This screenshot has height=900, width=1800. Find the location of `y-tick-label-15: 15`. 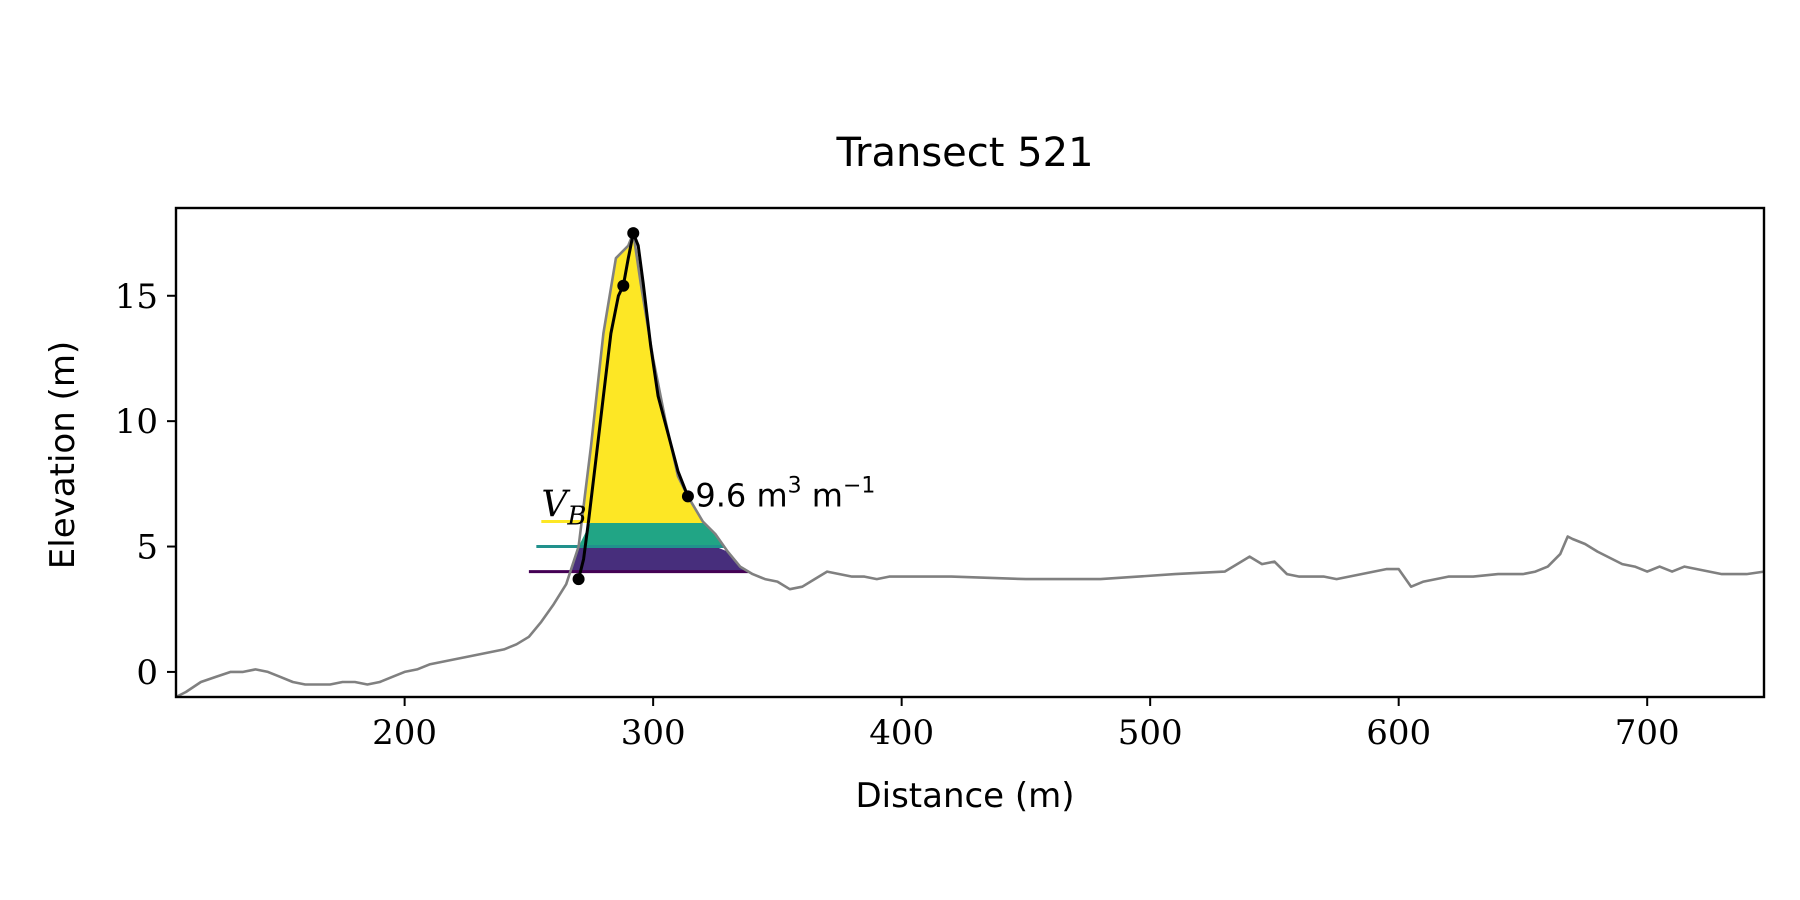

y-tick-label-15: 15 is located at coordinates (136, 297).